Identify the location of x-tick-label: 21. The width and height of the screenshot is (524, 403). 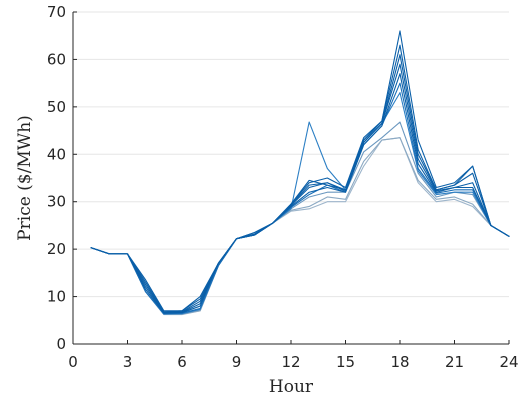
(454, 362).